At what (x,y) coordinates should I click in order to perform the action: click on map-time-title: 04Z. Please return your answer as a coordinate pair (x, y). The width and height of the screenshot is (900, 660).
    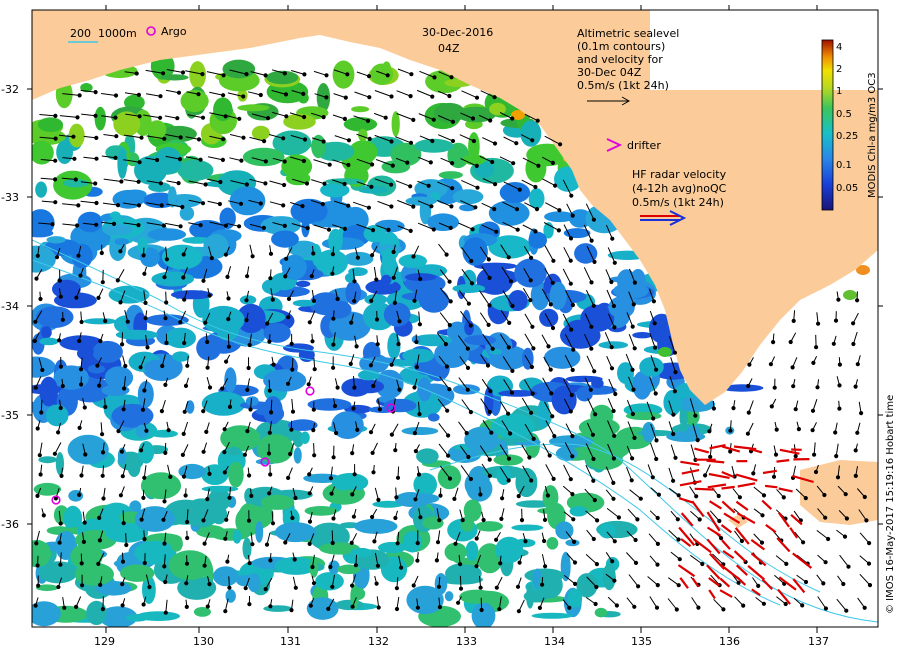
    Looking at the image, I should click on (449, 48).